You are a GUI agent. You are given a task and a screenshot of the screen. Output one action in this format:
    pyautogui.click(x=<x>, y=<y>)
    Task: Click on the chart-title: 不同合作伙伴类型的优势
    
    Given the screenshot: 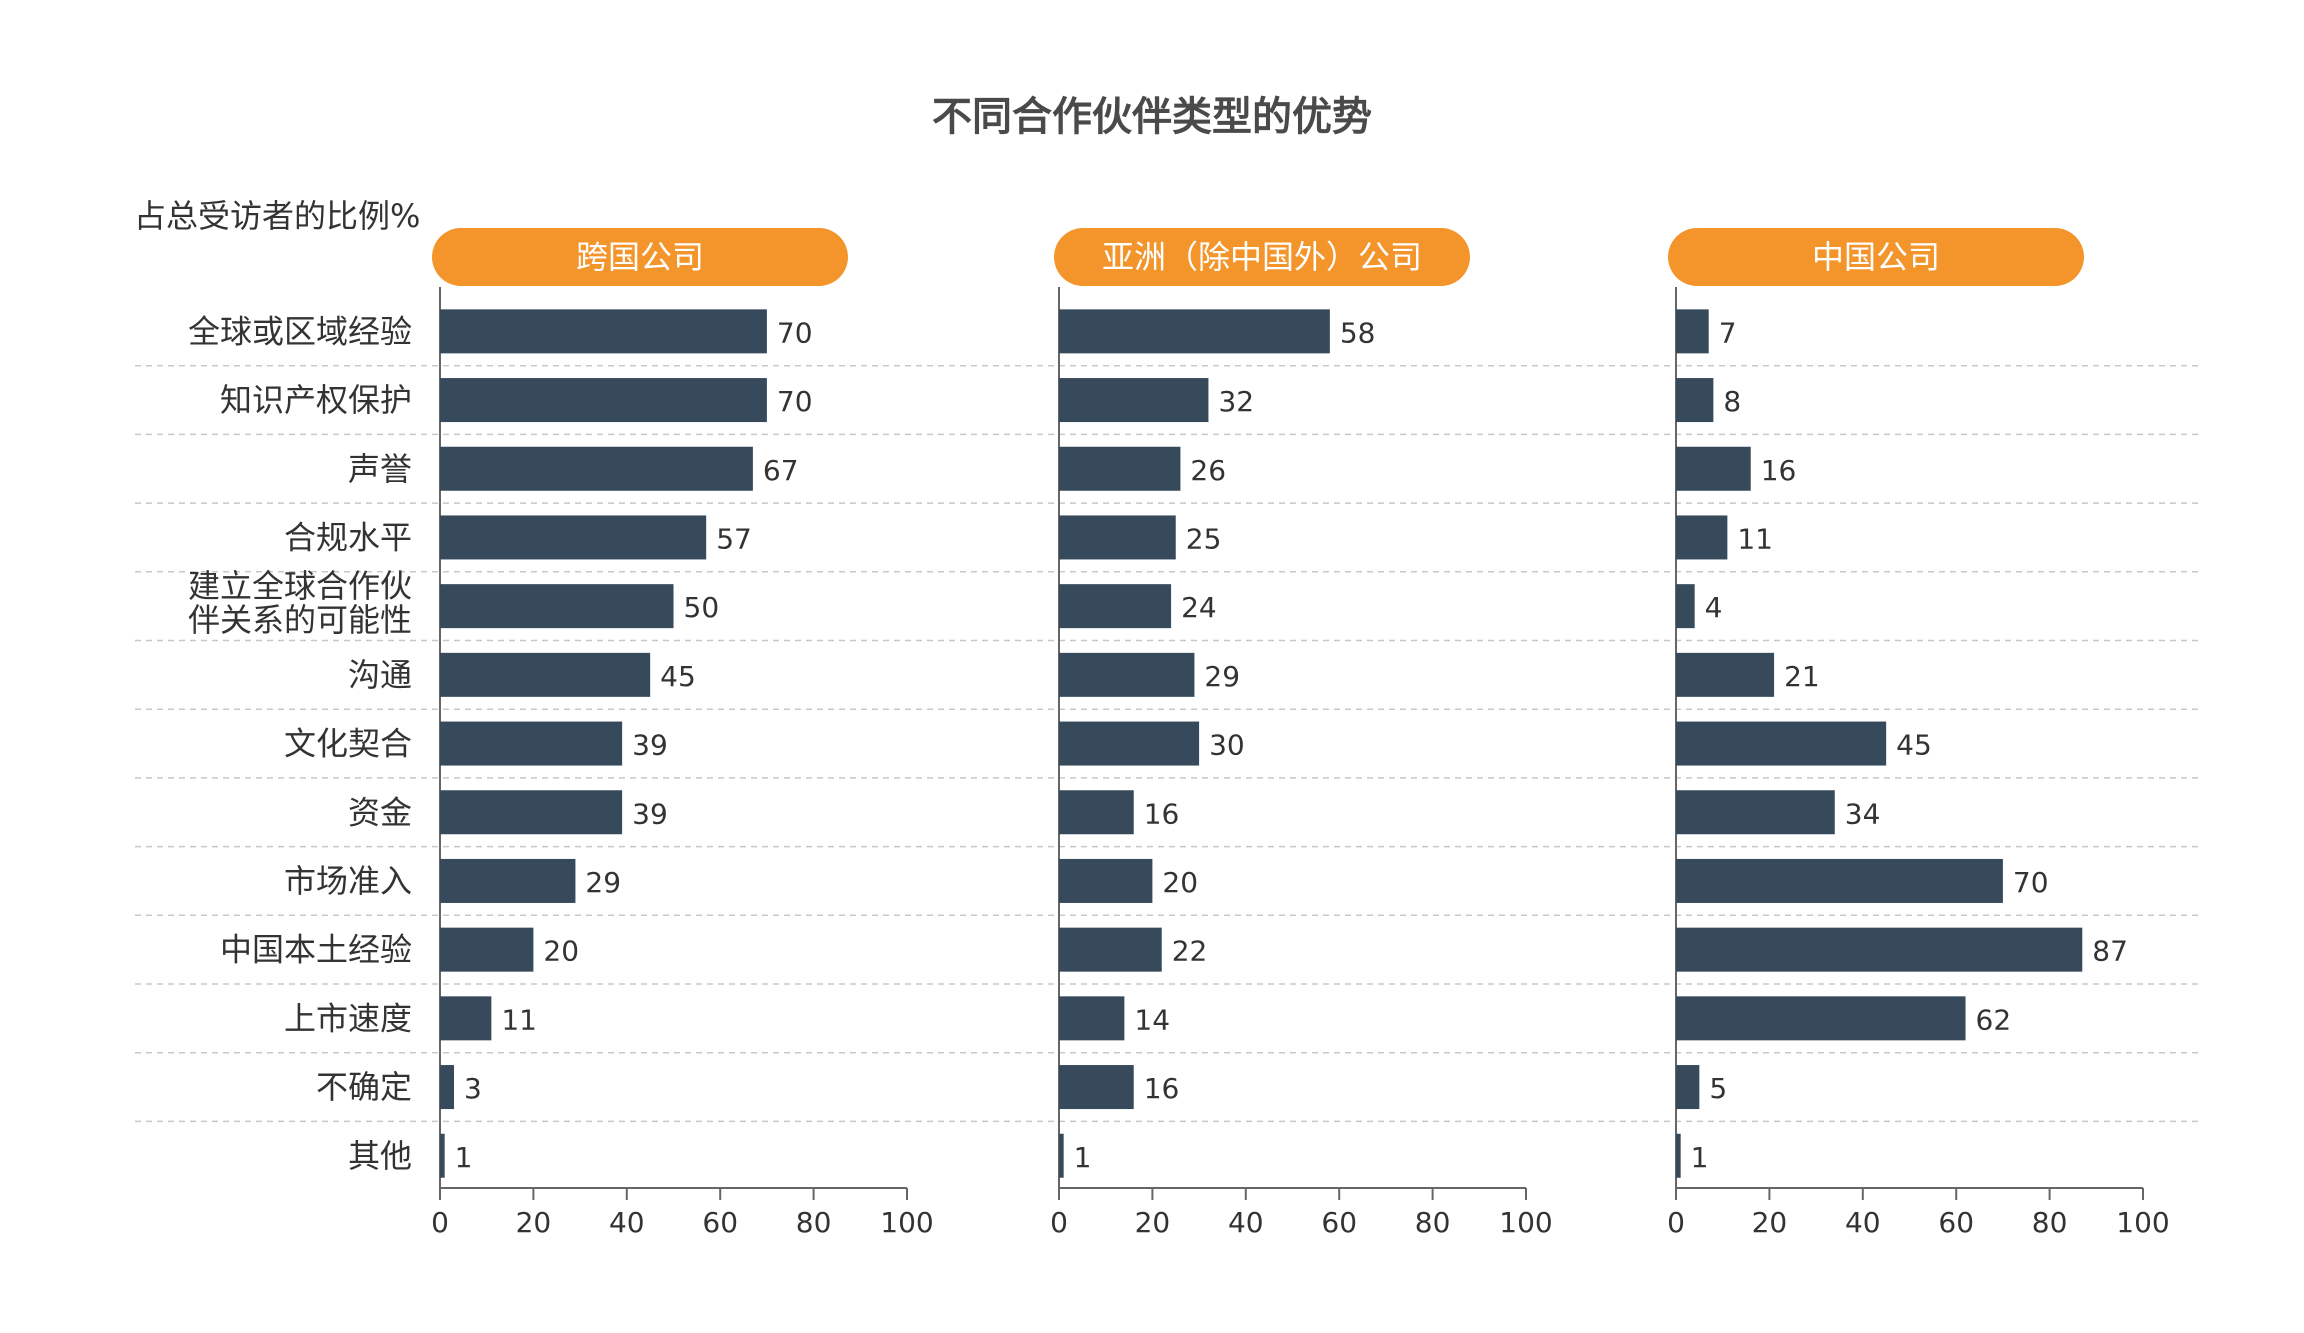 What is the action you would take?
    pyautogui.click(x=1152, y=117)
    